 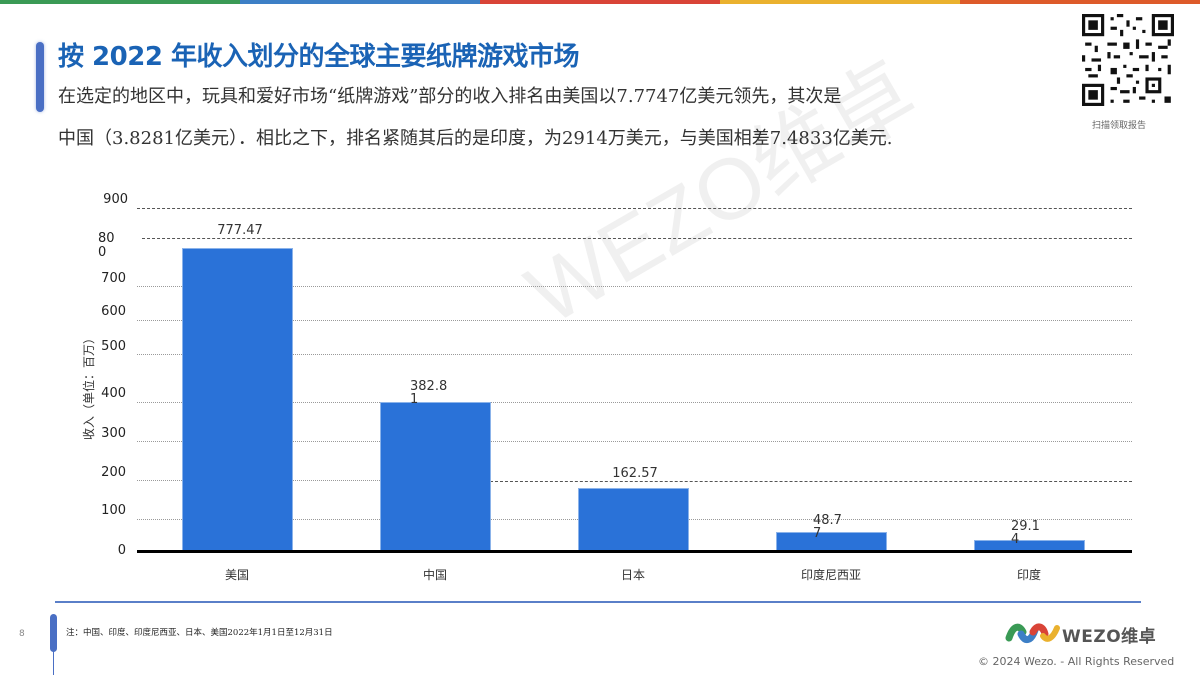 What do you see at coordinates (106, 245) in the screenshot?
I see `ytick-800: 80 0` at bounding box center [106, 245].